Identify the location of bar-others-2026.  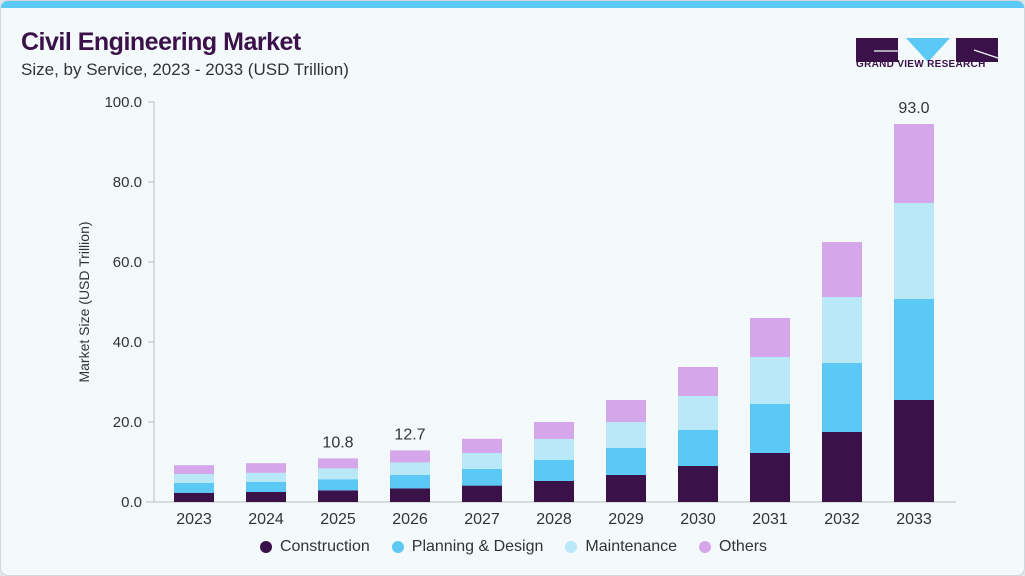
(410, 456).